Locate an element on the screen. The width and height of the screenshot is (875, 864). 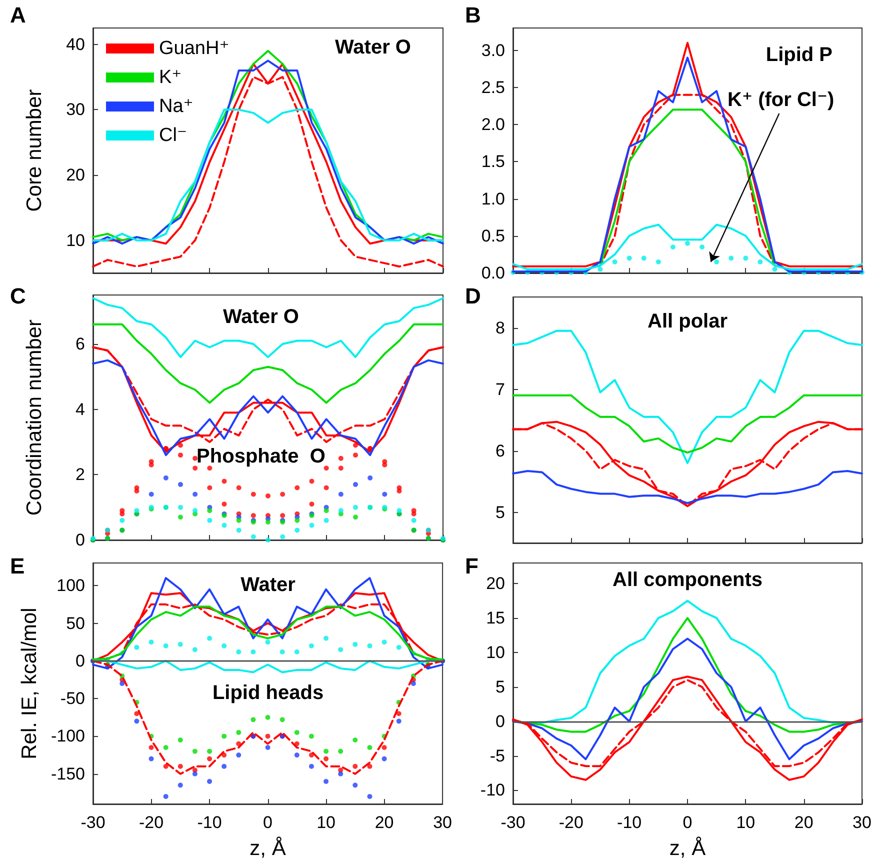
y-tick-label: -5 is located at coordinates (497, 756).